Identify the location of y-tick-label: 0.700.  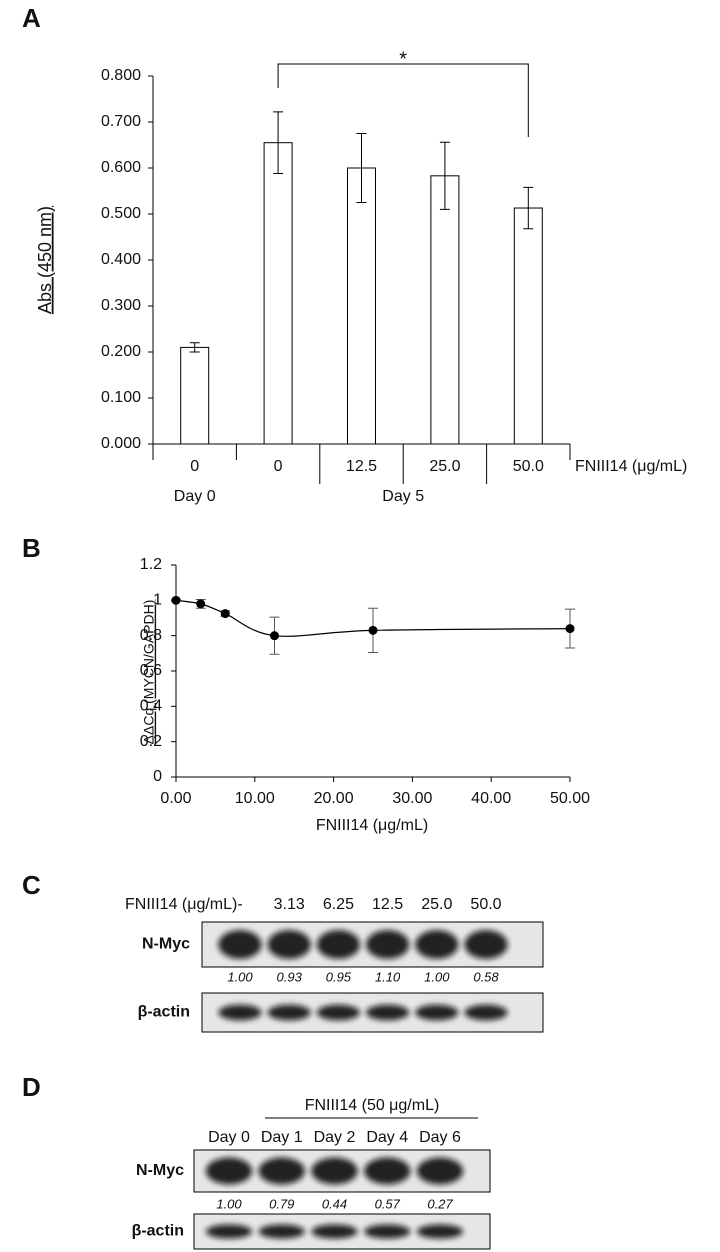
(121, 121).